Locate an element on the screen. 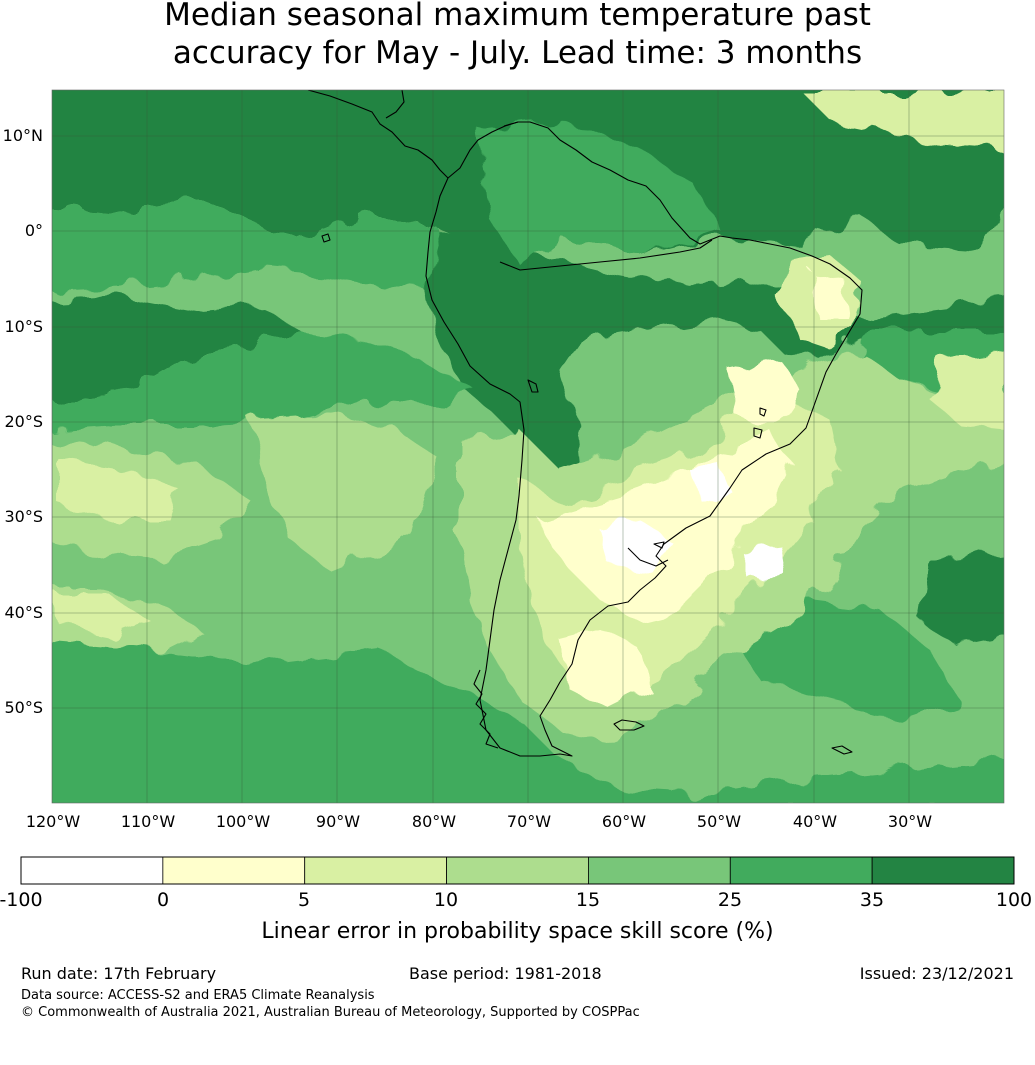 The height and width of the screenshot is (1065, 1035). coastline-chile-fjords is located at coordinates (486, 709).